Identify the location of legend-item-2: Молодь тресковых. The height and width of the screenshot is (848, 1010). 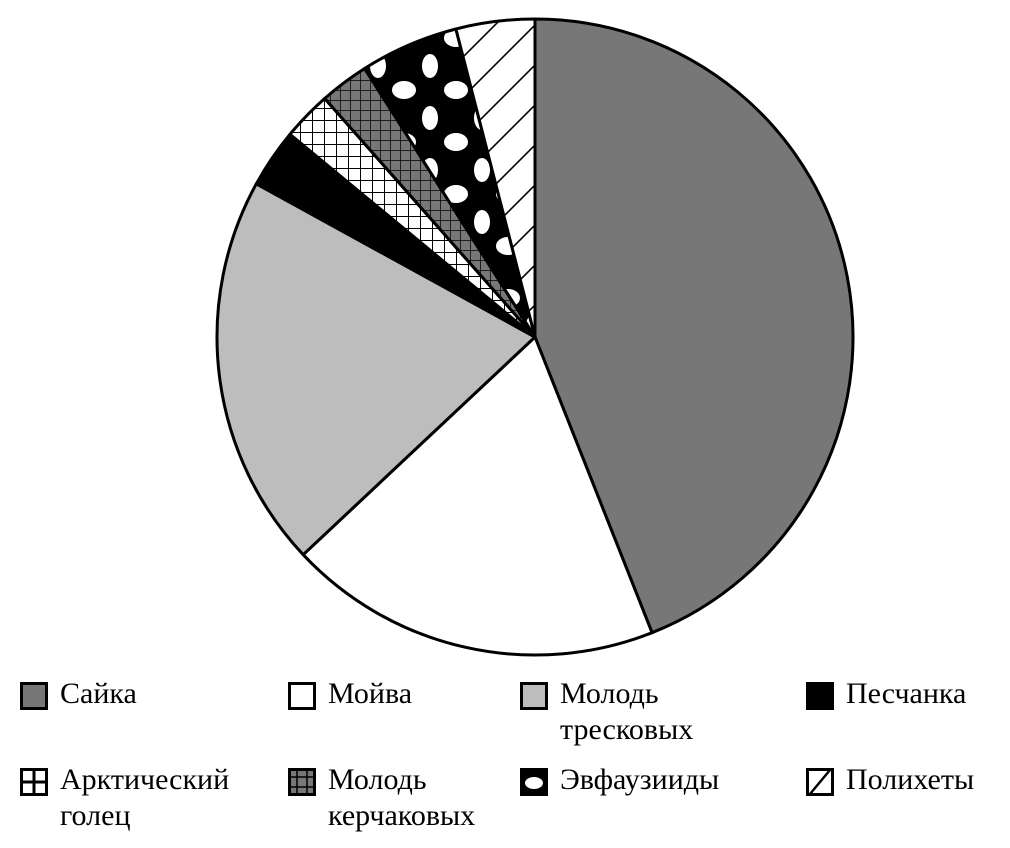
(606, 712).